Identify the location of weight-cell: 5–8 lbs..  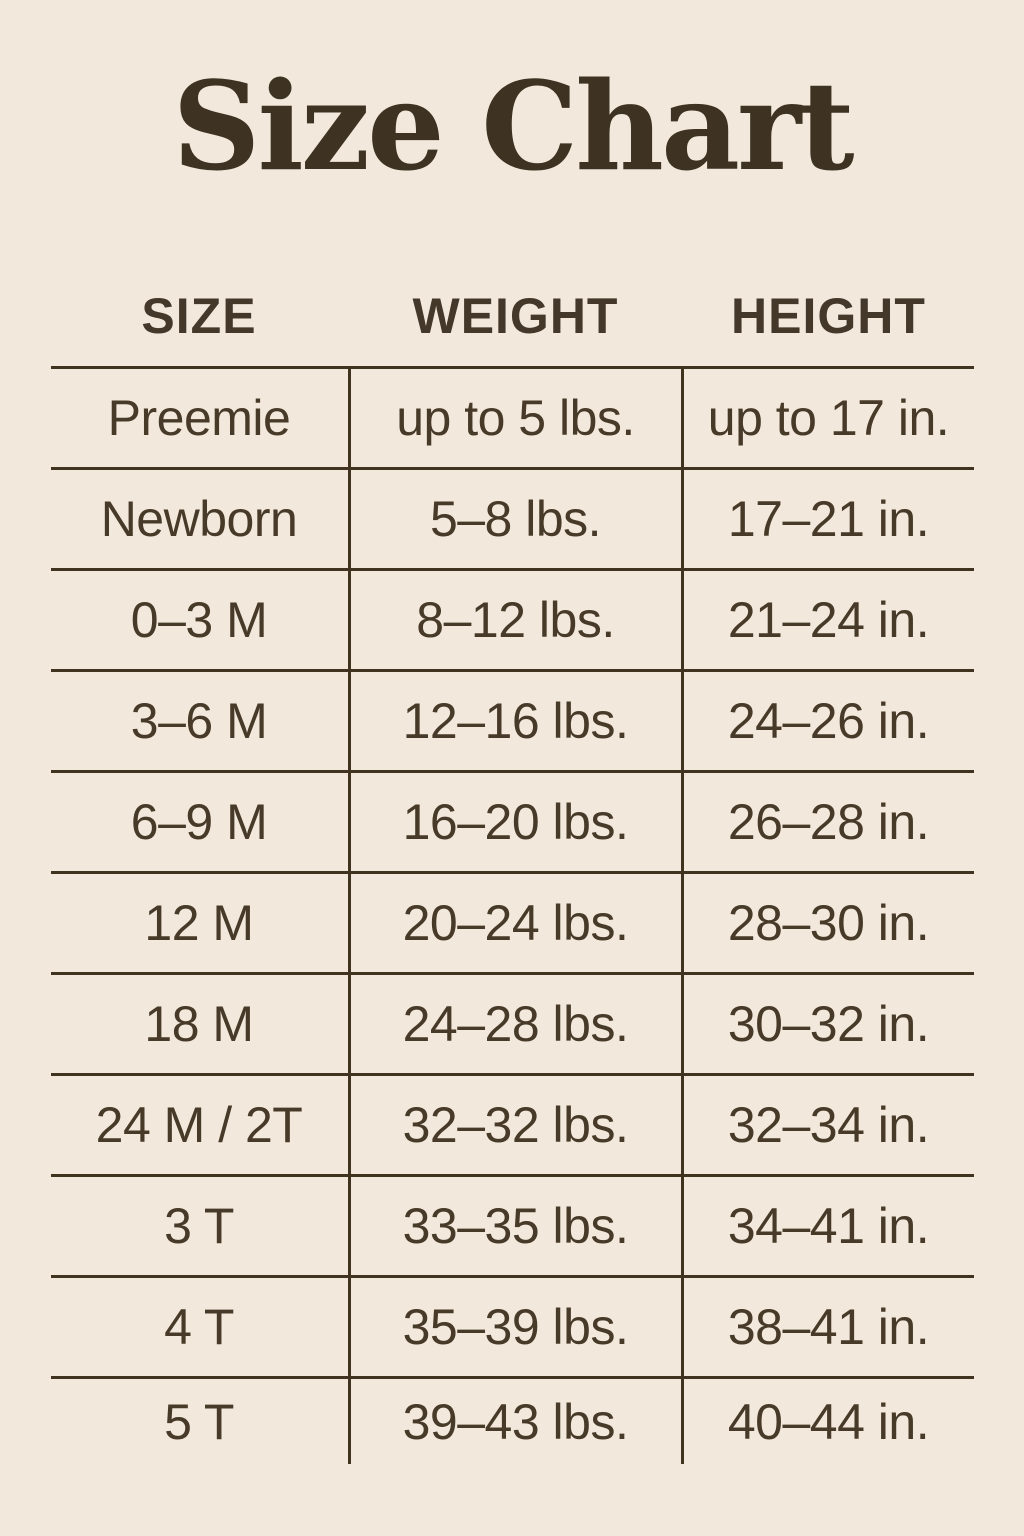
(515, 519).